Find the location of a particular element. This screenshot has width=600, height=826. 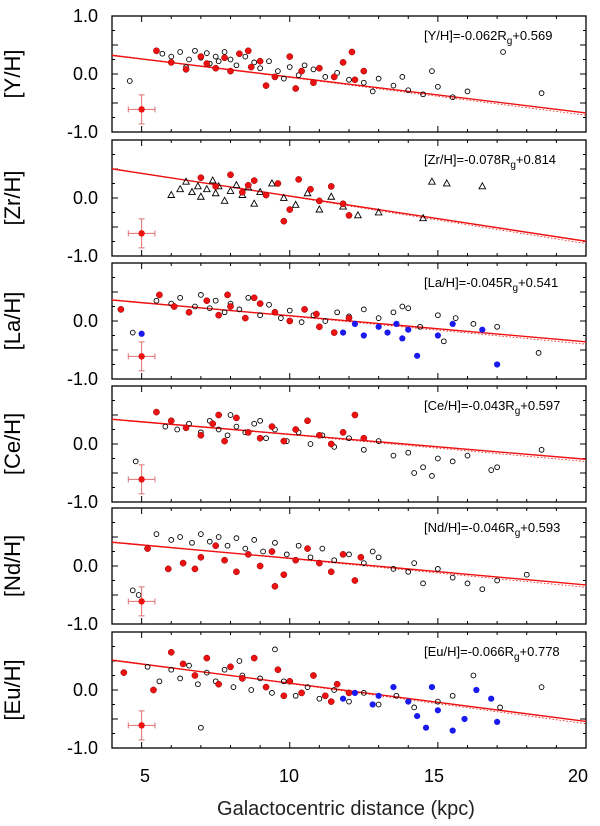

fit-line is located at coordinates (349, 84).